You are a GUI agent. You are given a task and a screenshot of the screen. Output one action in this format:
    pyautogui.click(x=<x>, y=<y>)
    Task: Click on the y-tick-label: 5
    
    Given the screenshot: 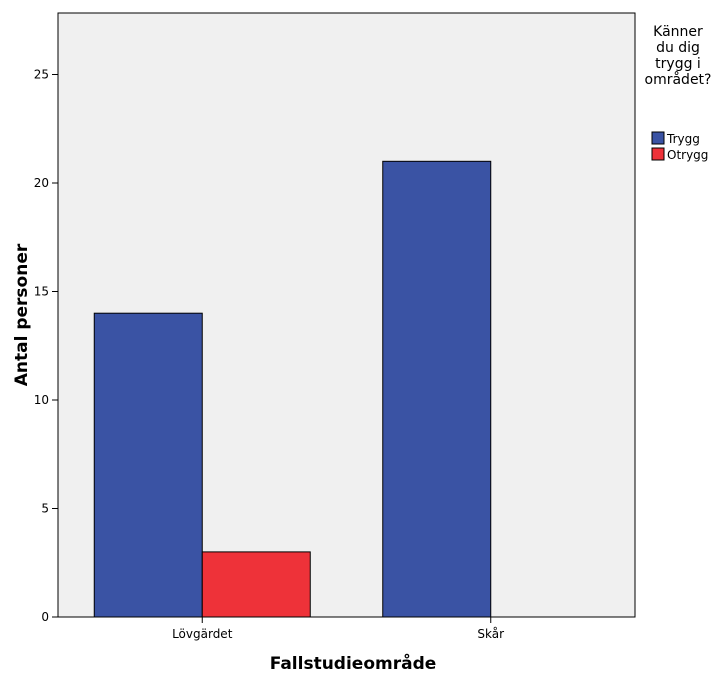 What is the action you would take?
    pyautogui.click(x=45, y=509)
    